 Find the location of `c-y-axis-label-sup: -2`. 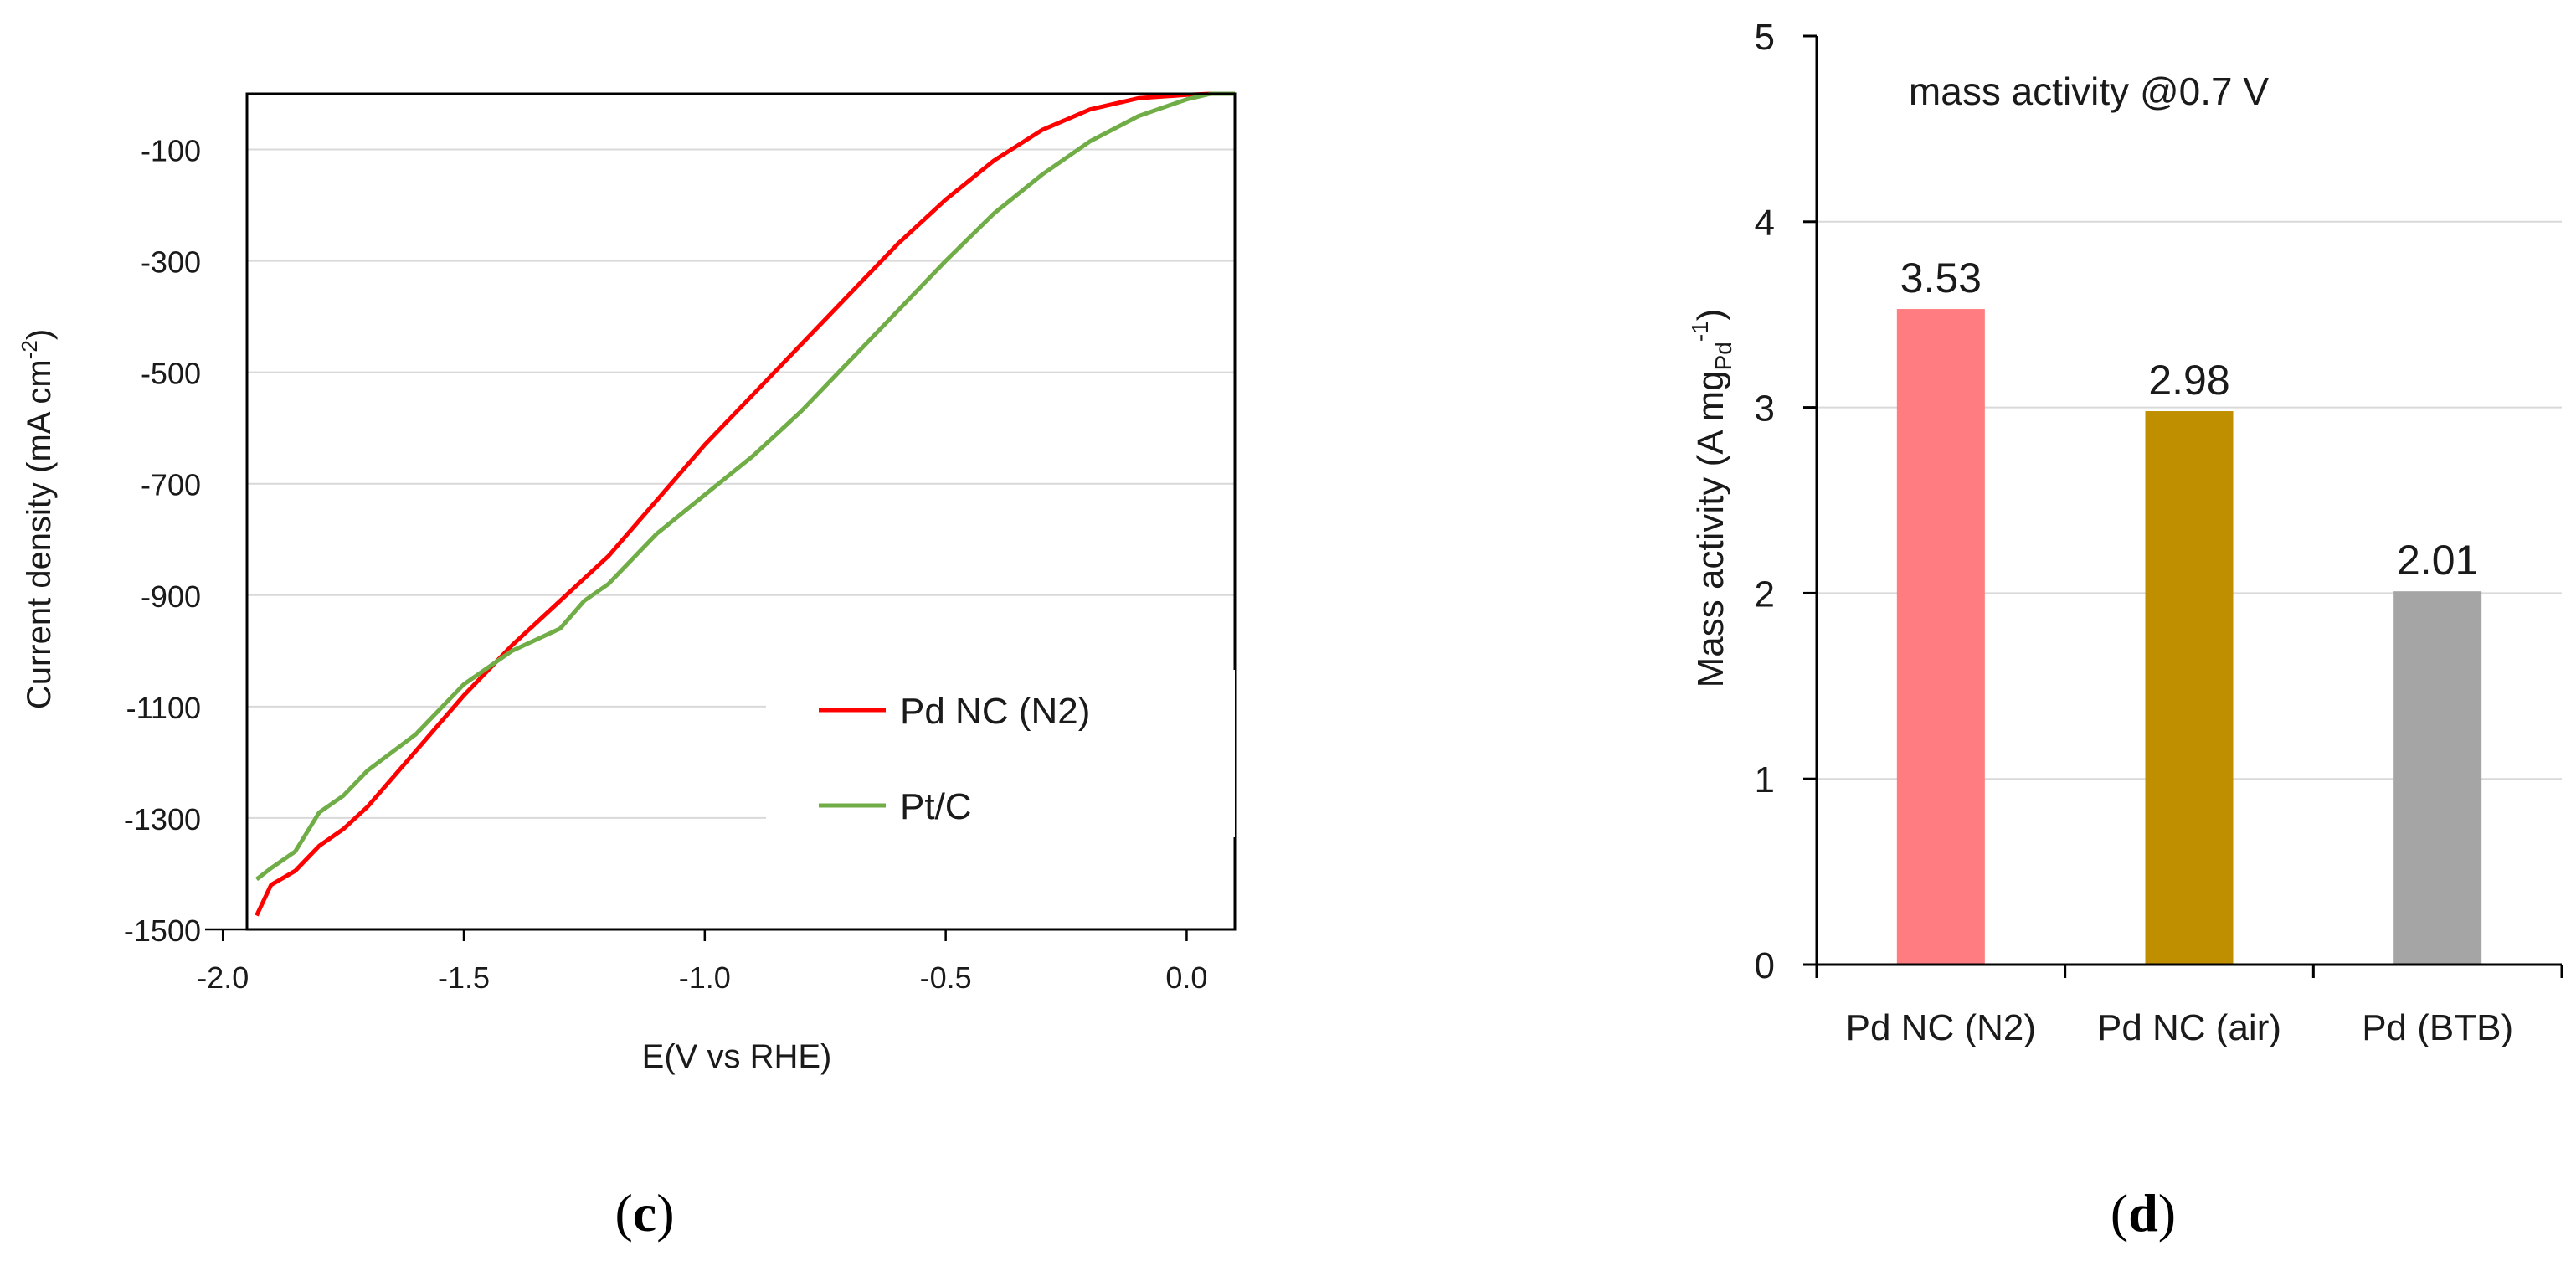

c-y-axis-label-sup: -2 is located at coordinates (30, 350).